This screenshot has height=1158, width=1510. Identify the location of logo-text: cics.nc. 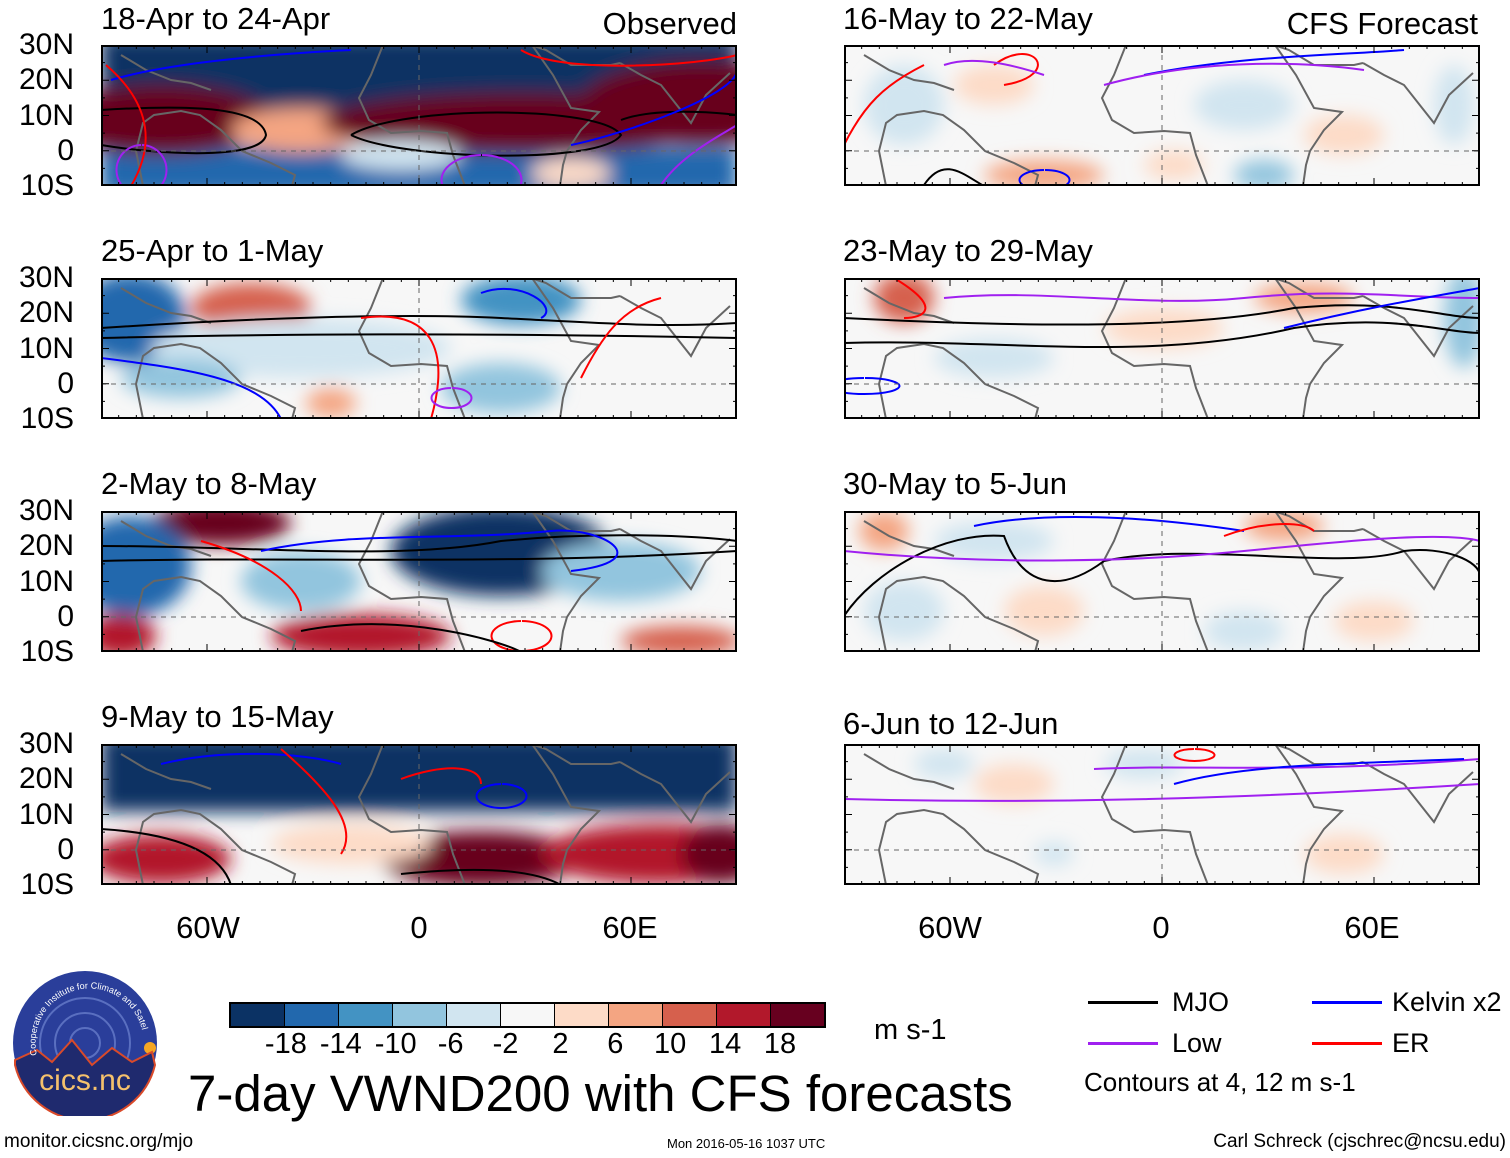
(85, 1080).